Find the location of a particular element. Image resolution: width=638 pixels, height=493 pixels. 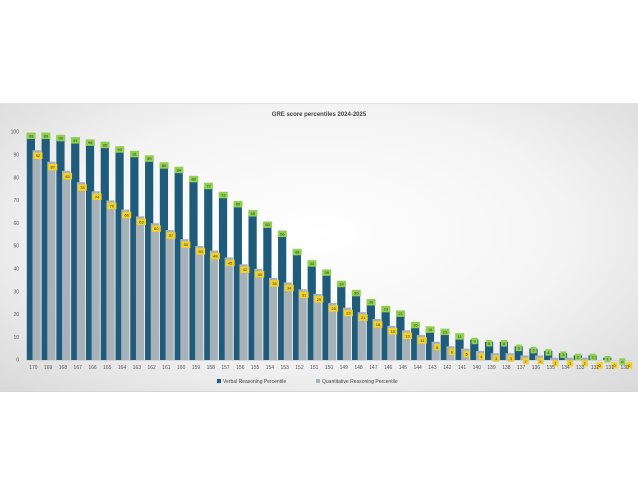

x-tick-label: 167 is located at coordinates (78, 368).